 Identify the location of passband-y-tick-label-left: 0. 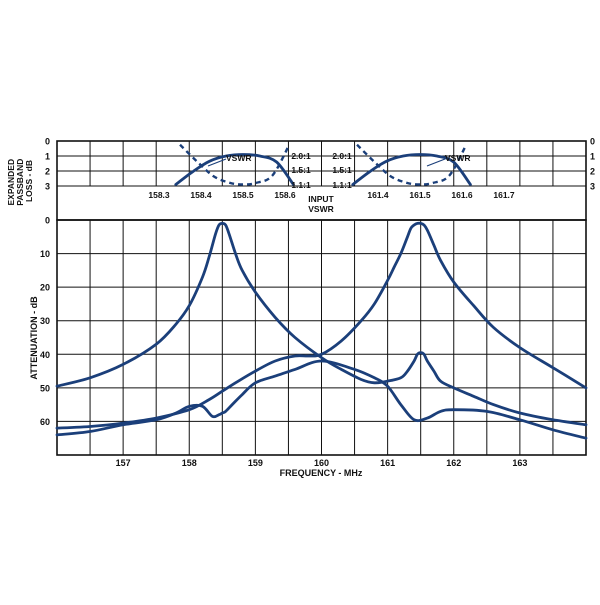
(47, 142).